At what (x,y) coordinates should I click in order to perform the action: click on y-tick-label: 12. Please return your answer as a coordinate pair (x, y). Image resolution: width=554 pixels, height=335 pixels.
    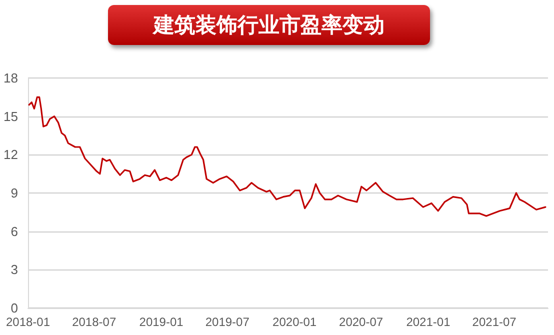
    Looking at the image, I should click on (11, 154).